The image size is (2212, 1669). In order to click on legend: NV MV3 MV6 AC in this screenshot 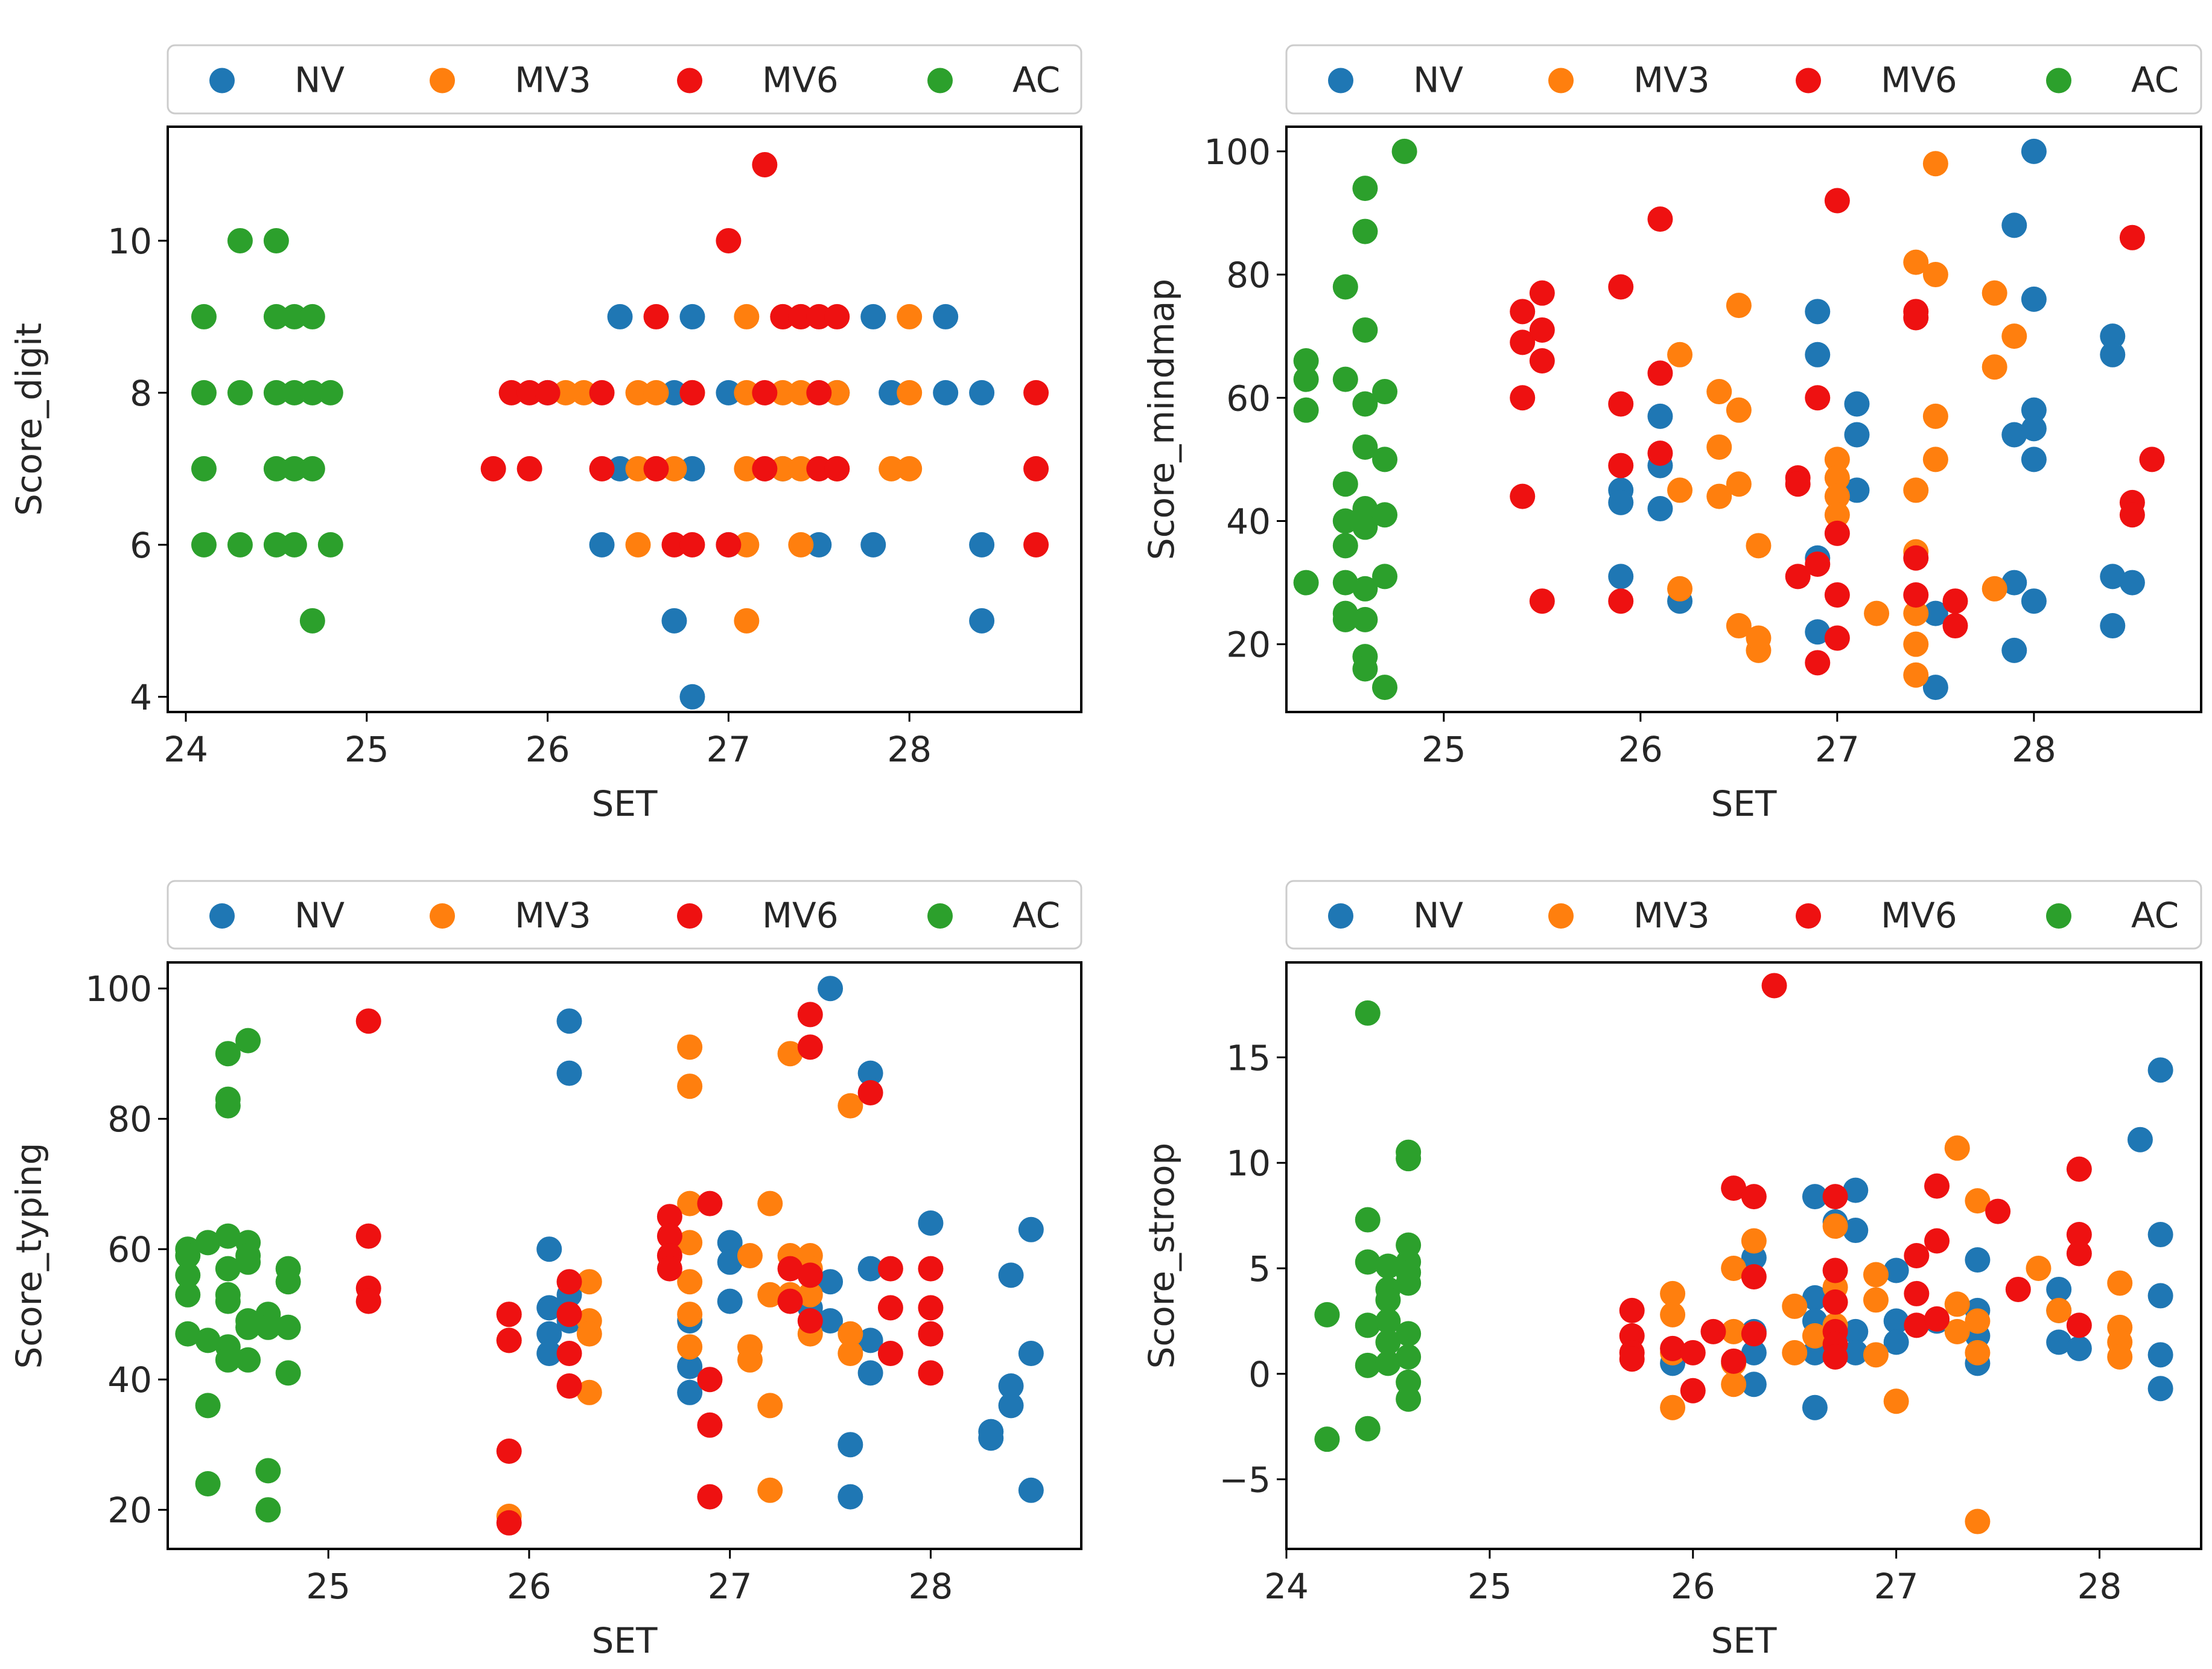, I will do `click(624, 79)`.